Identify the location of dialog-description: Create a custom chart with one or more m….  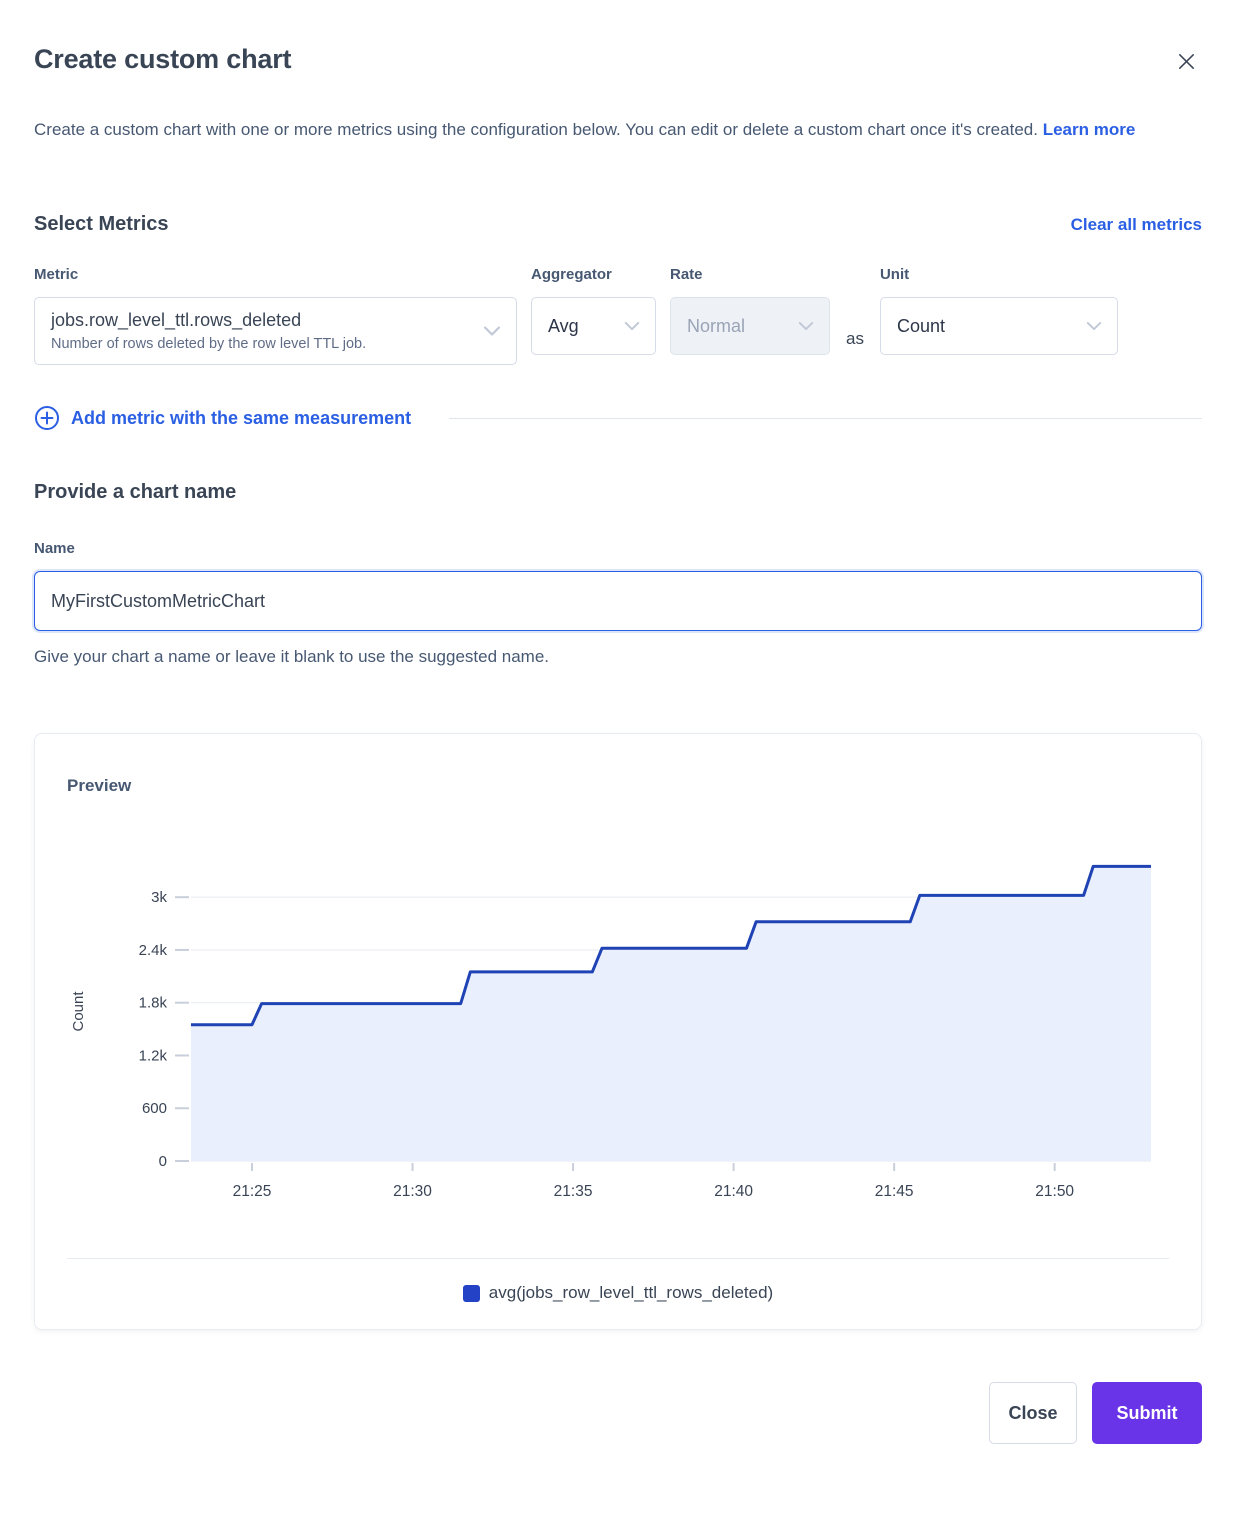
(614, 130).